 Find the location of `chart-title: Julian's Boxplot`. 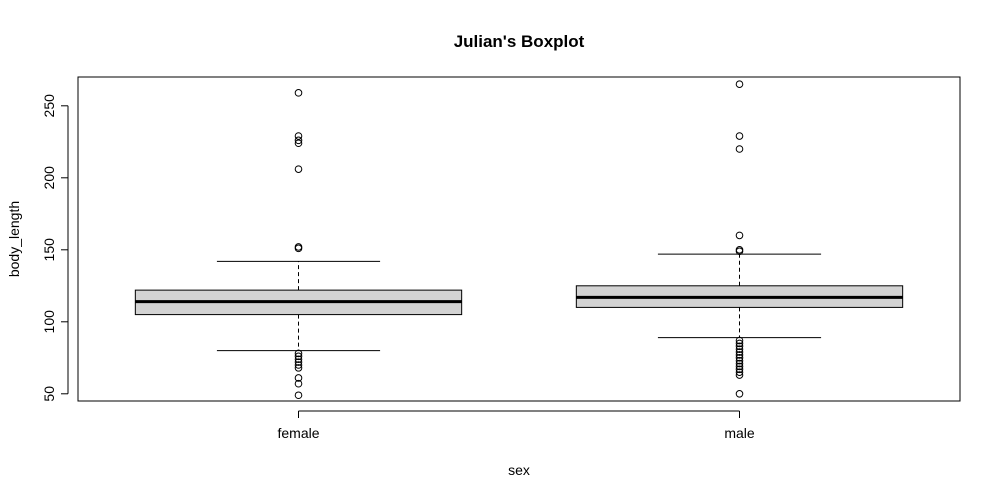

chart-title: Julian's Boxplot is located at coordinates (519, 41).